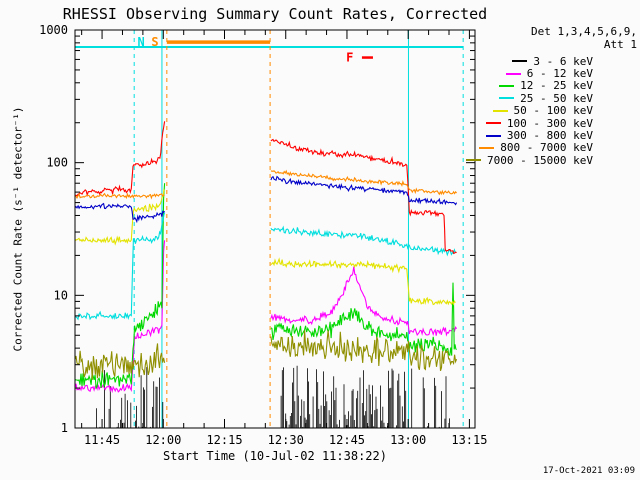 The height and width of the screenshot is (480, 640). What do you see at coordinates (266, 184) in the screenshot?
I see `series-800-7000keV` at bounding box center [266, 184].